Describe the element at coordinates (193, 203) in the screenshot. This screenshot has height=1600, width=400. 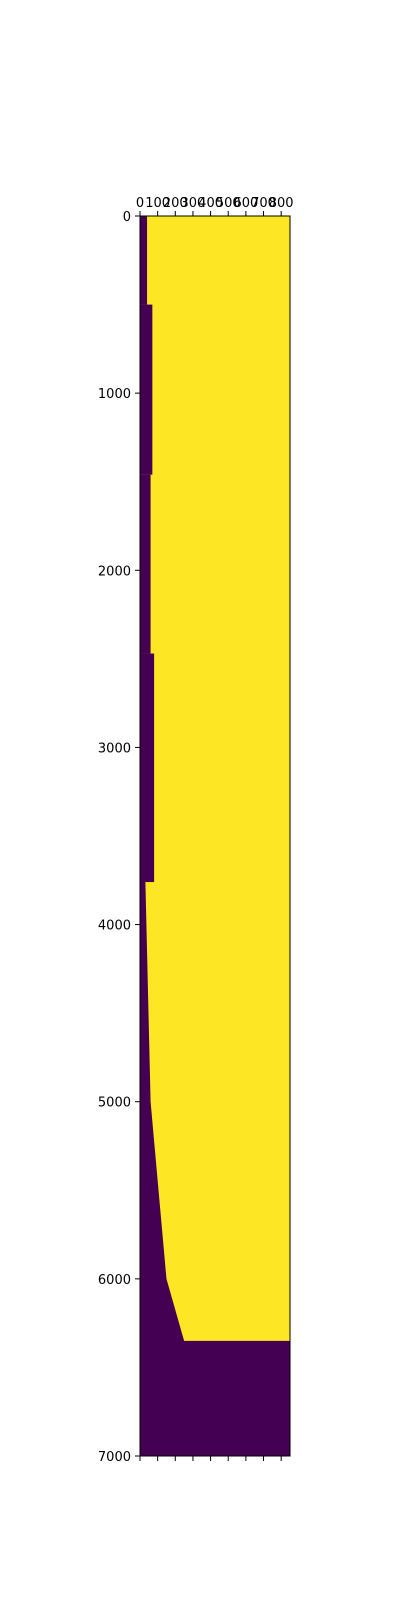
I see `x-tick-label: 300` at that location.